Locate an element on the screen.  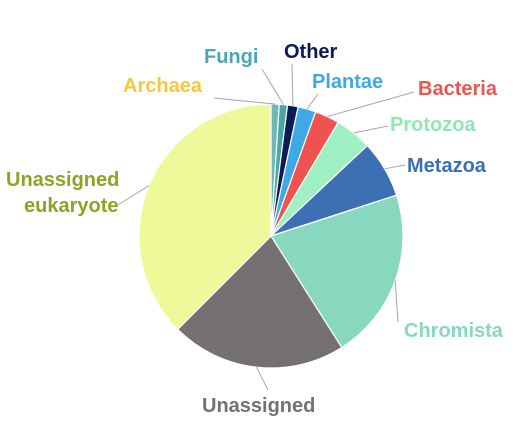
leader-line-plantae is located at coordinates (312, 101).